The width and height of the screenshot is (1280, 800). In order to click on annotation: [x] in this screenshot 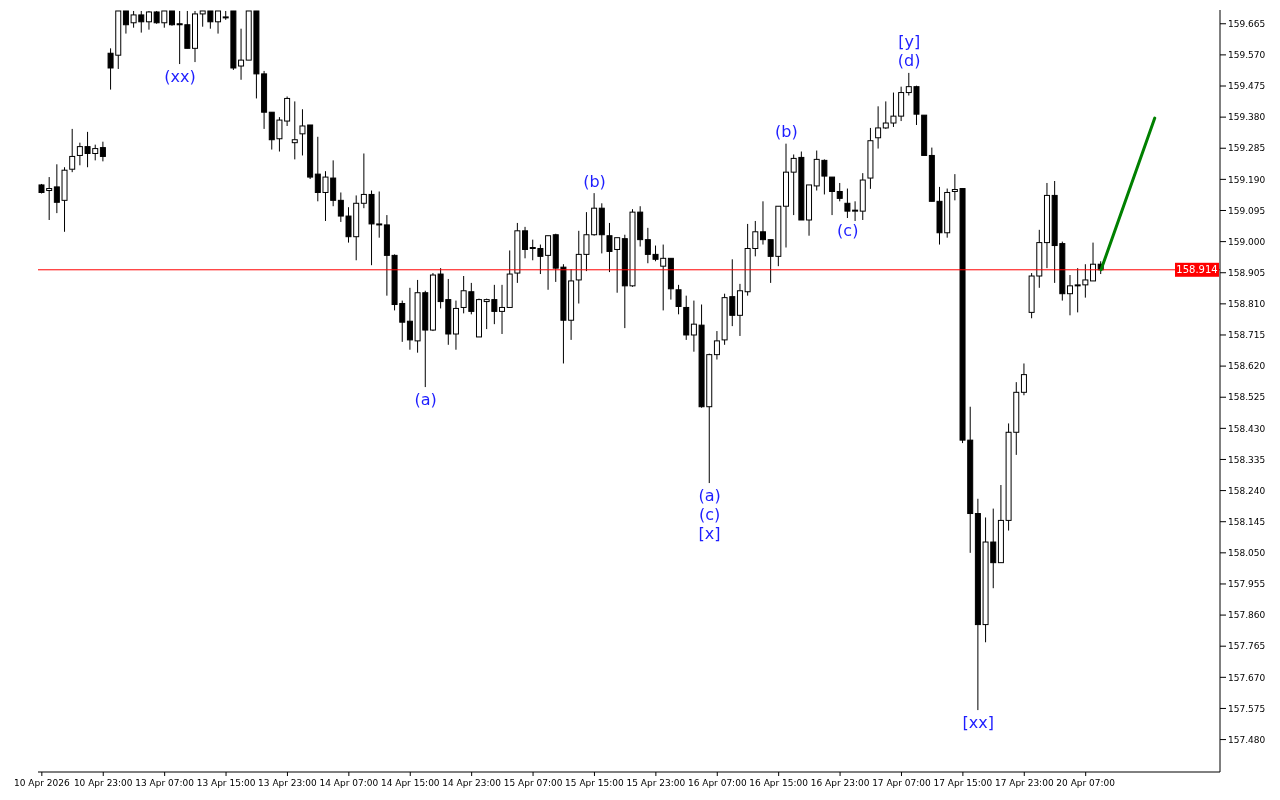, I will do `click(709, 533)`.